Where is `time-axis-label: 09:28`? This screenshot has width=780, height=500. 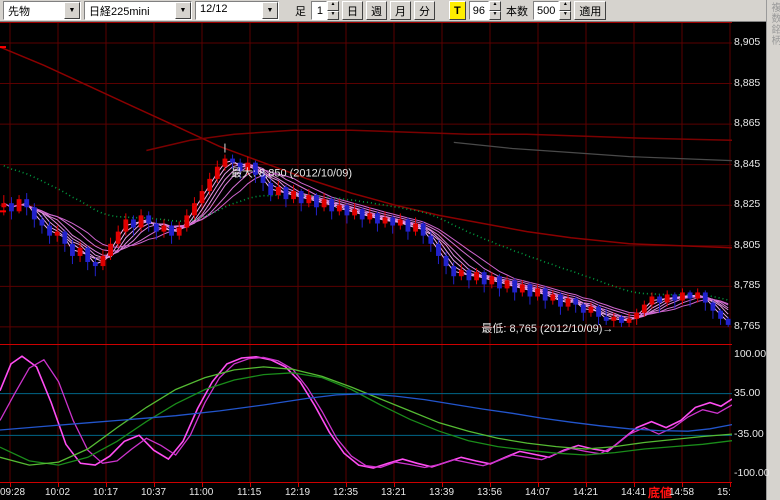
time-axis-label: 09:28 is located at coordinates (13, 492).